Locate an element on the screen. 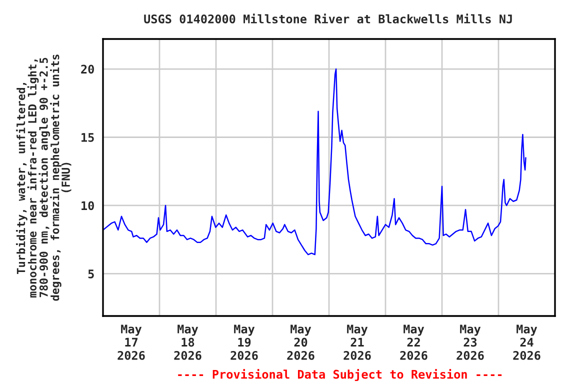 The width and height of the screenshot is (576, 384). y-axis-title: Turbidity, water, unfiltered, monochrome near infra-red LED light, 780-900 nm, detection angle 90 +-2.5 degrees, formazin nephelometric units (FNU) is located at coordinates (44, 177).